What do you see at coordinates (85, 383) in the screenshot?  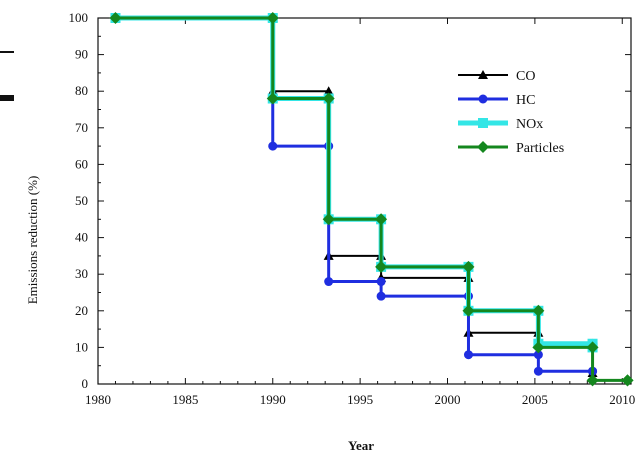 I see `y-tick-label: 0` at bounding box center [85, 383].